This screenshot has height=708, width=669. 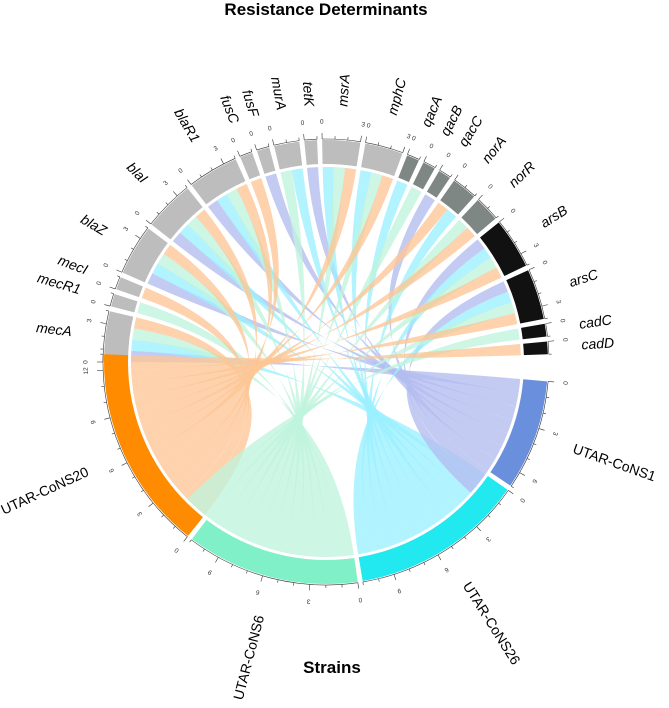 I want to click on axis-tetk, so click(x=311, y=139).